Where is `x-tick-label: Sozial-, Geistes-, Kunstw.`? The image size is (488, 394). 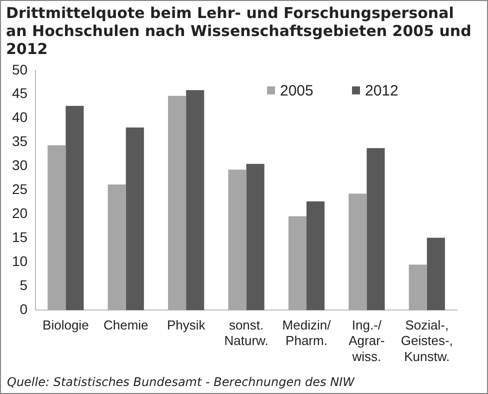 x-tick-label: Sozial-, Geistes-, Kunstw. is located at coordinates (426, 341).